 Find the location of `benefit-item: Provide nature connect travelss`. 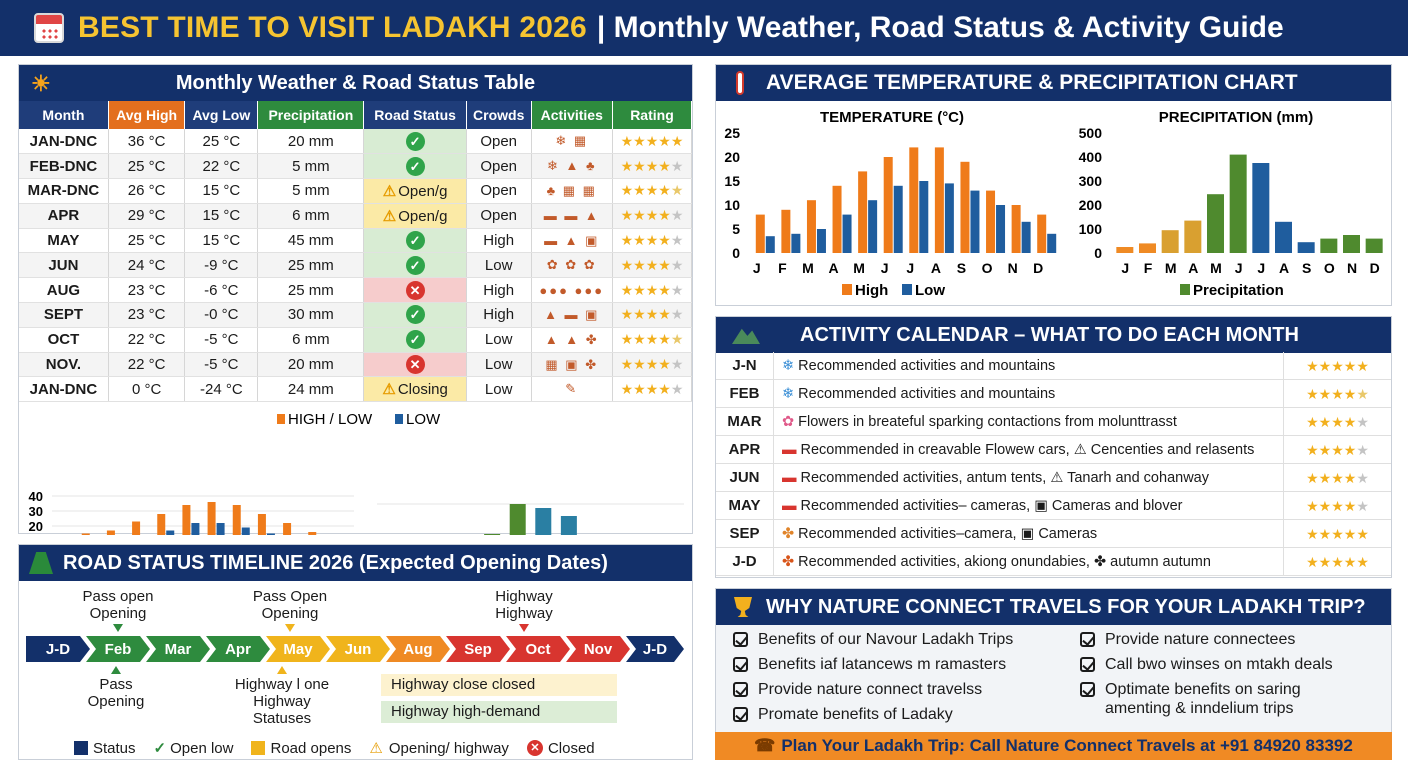

benefit-item: Provide nature connect travelss is located at coordinates (857, 689).